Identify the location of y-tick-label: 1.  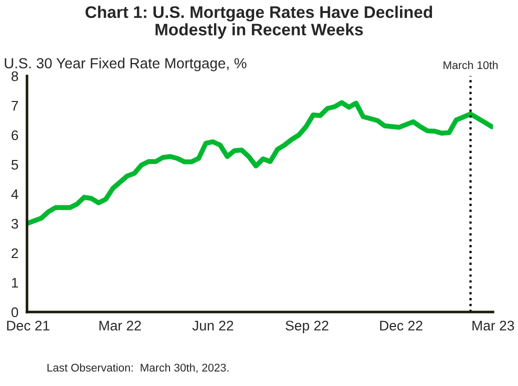
(15, 283).